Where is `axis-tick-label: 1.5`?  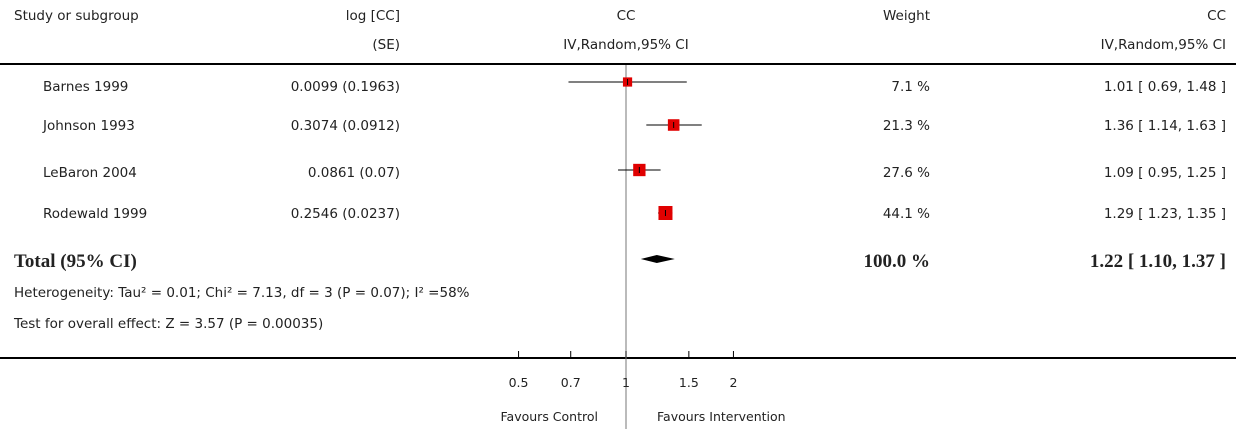
axis-tick-label: 1.5 is located at coordinates (689, 382).